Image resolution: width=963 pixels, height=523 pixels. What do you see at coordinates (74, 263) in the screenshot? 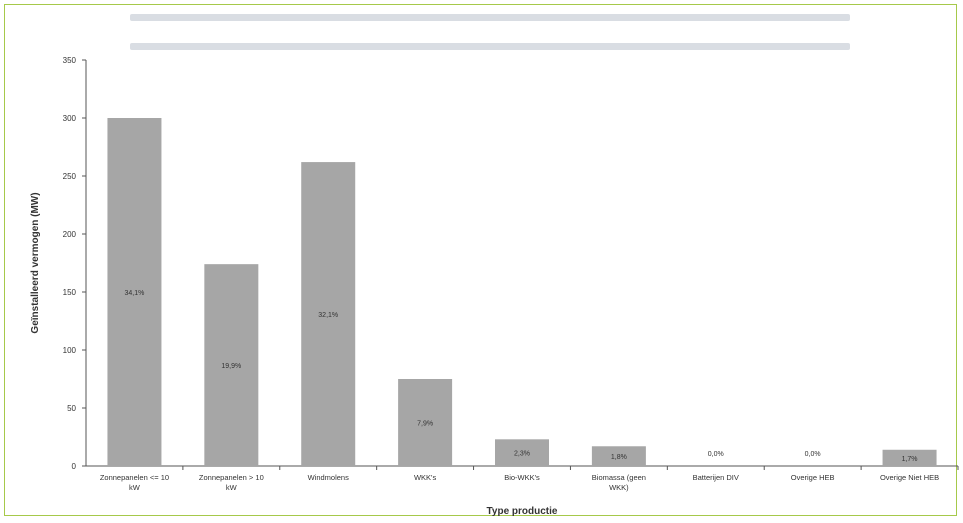
I see `y-ticks: 0 50 100 150 200 250 300 350` at bounding box center [74, 263].